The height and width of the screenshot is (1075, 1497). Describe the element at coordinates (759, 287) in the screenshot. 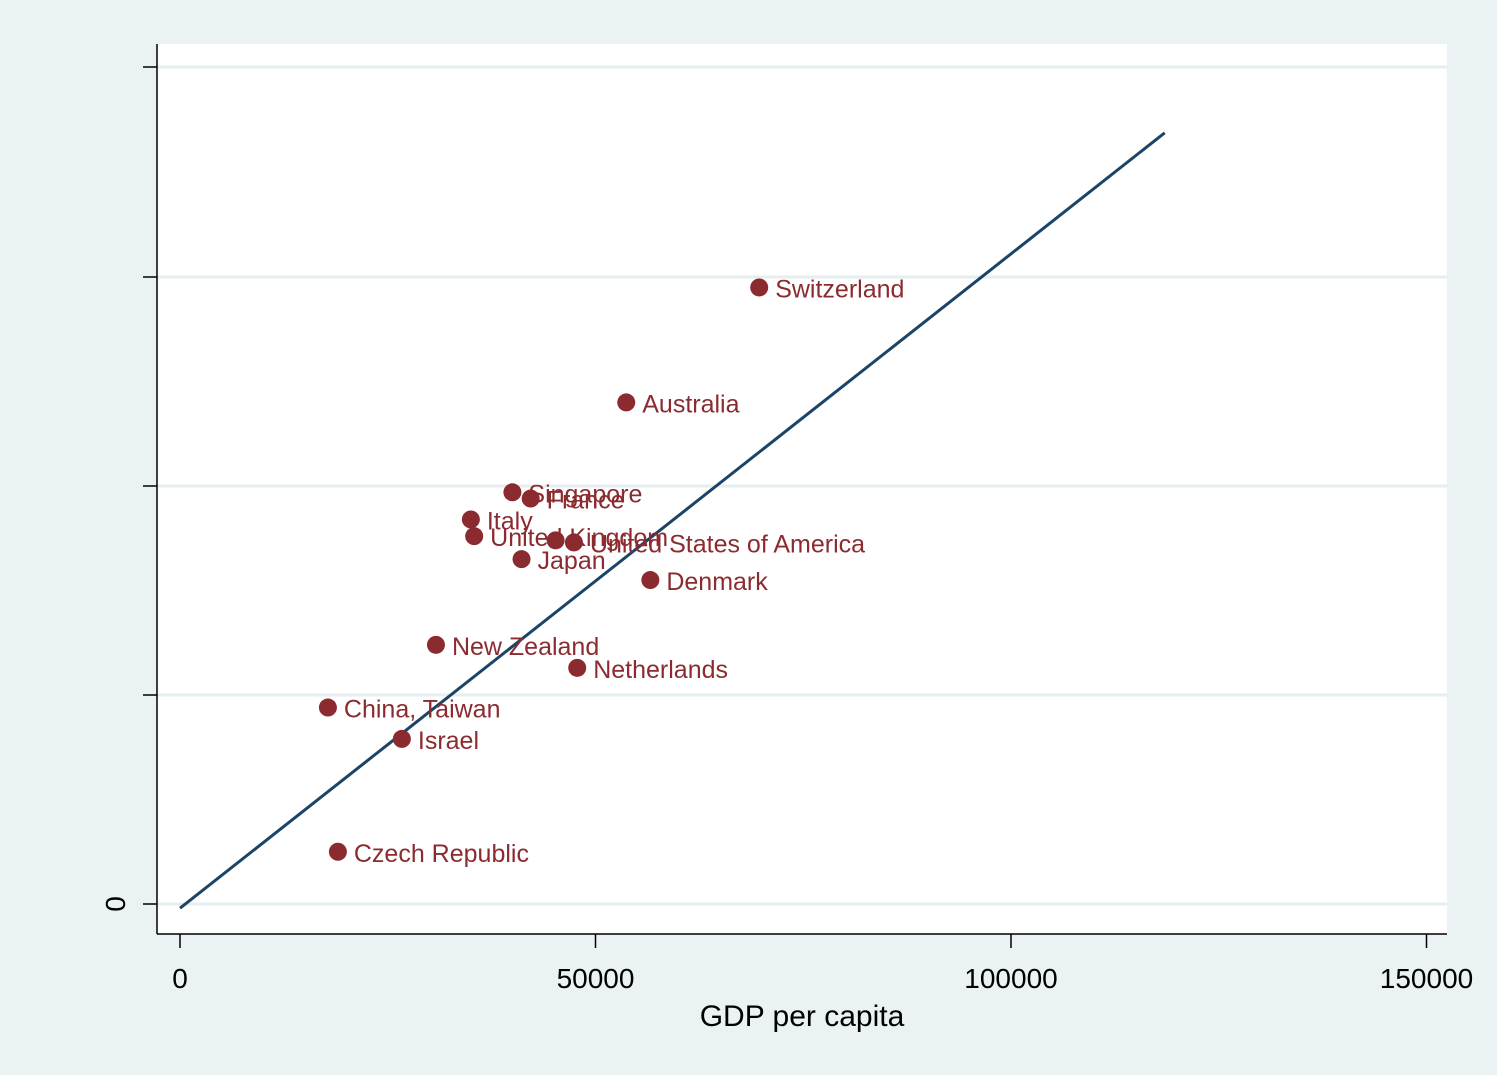

I see `point-switzerland` at that location.